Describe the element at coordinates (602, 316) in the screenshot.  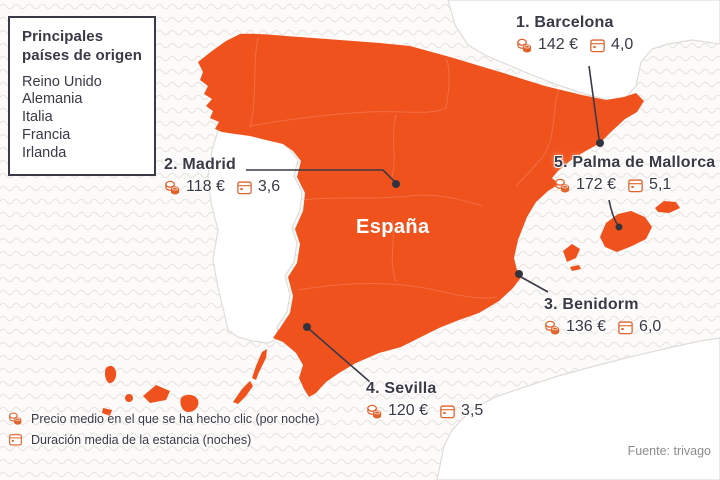
I see `city-label-benidorm: 3. Benidorm 136 € 6,0` at that location.